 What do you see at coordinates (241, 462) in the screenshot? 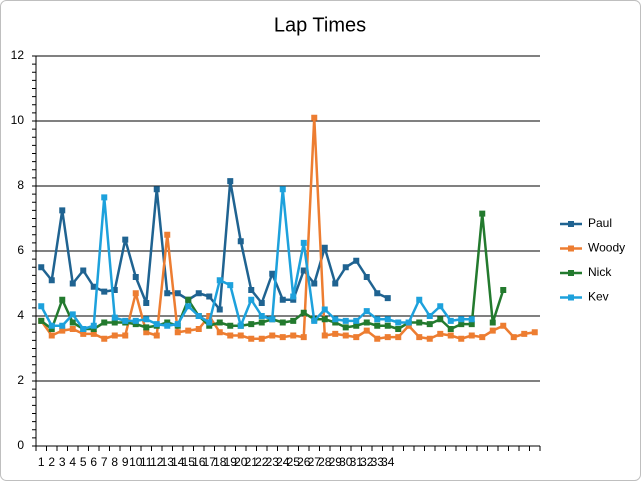
I see `x-tick-label: 20` at bounding box center [241, 462].